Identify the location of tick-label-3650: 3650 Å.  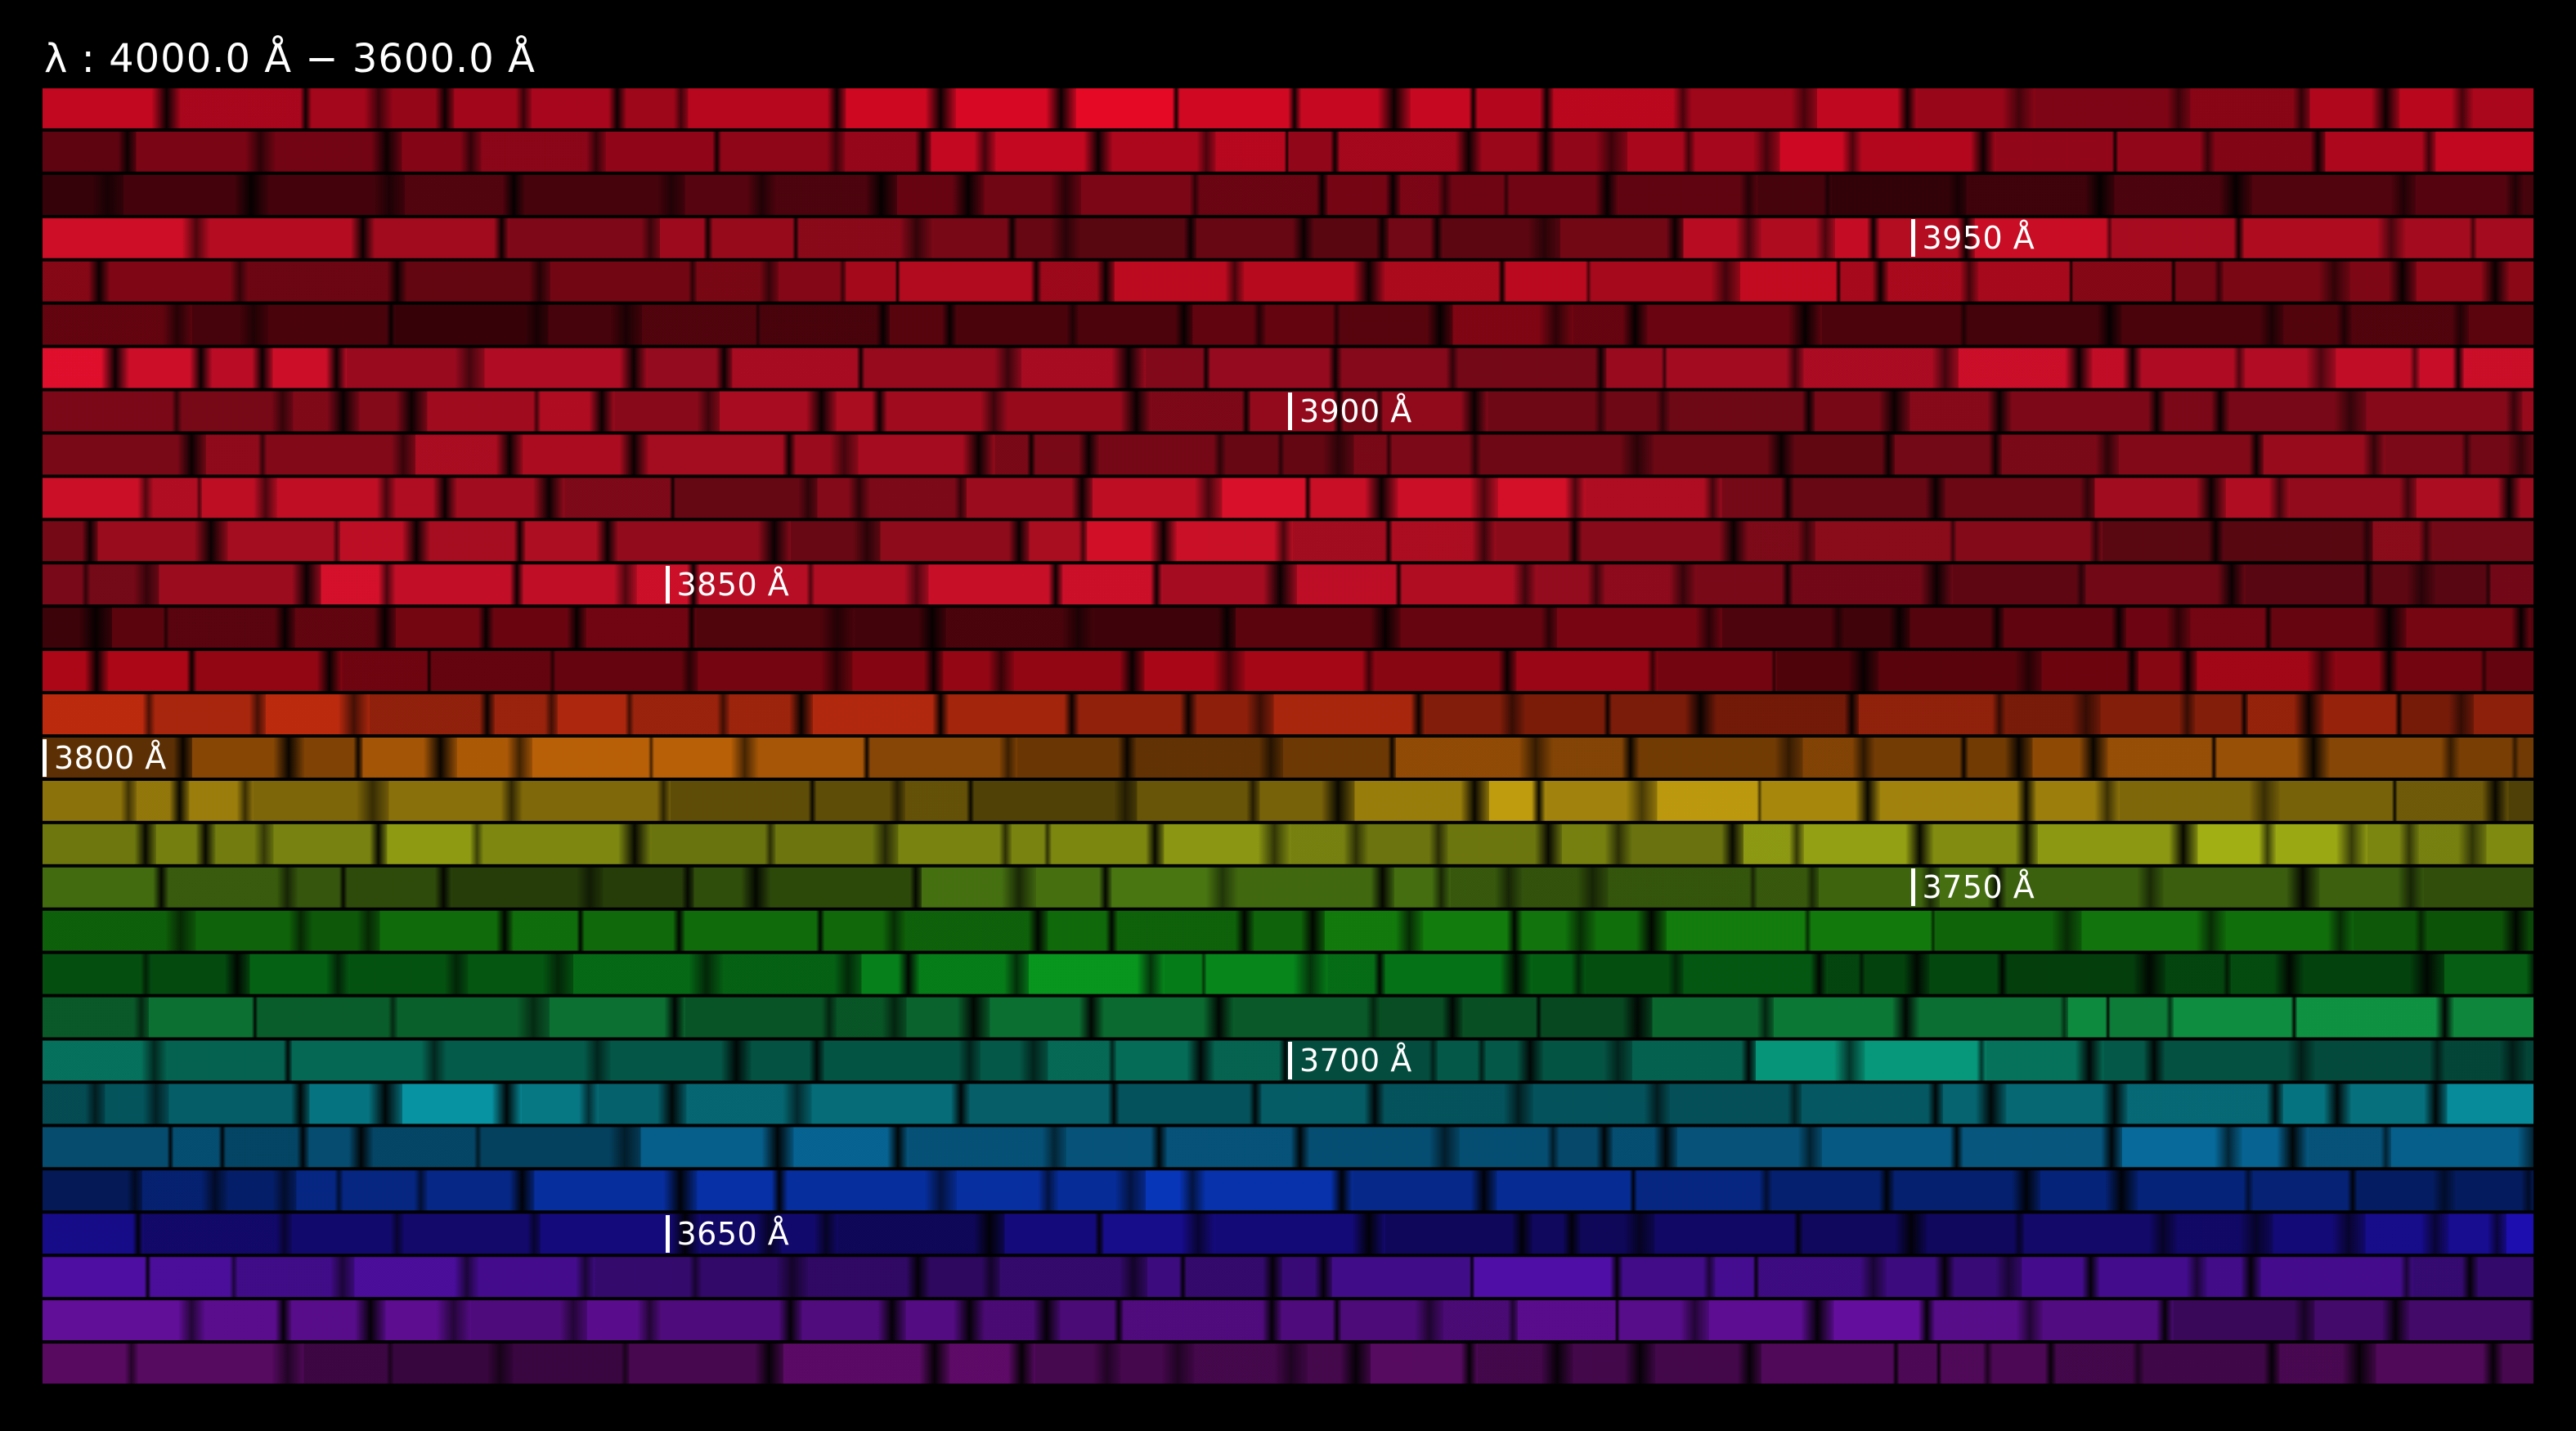
(733, 1233).